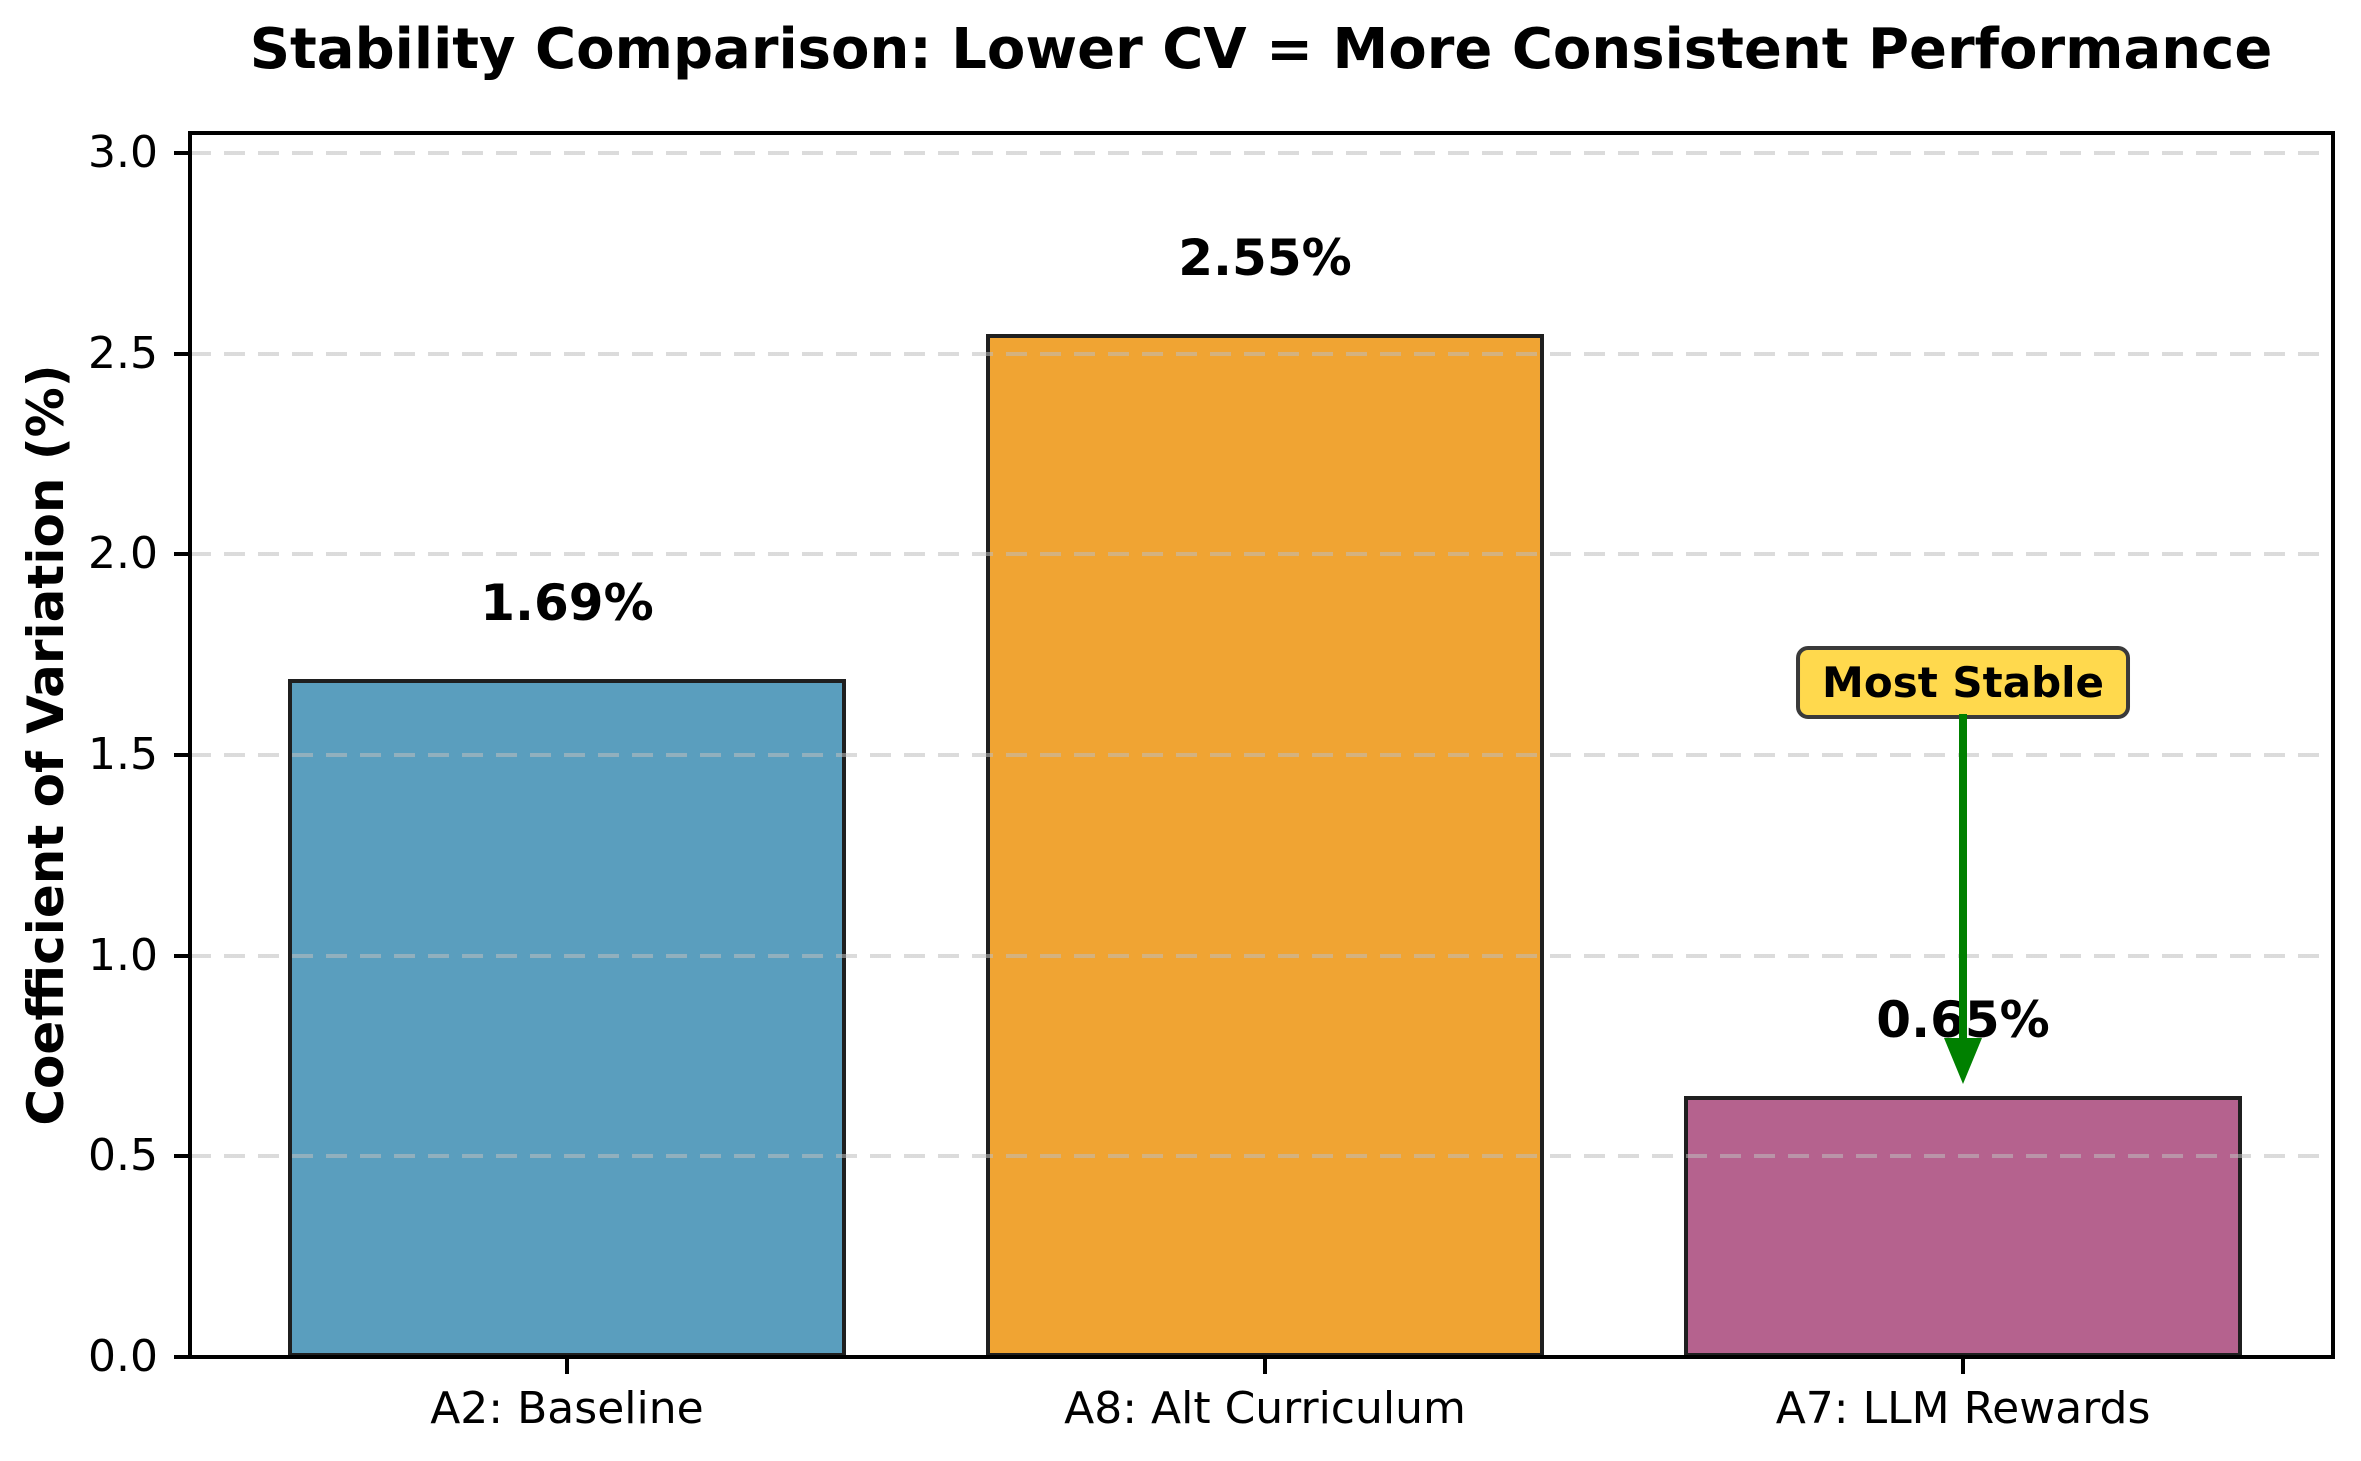 This screenshot has height=1461, width=2361. Describe the element at coordinates (123, 353) in the screenshot. I see `y-tick-label: 2.5` at that location.